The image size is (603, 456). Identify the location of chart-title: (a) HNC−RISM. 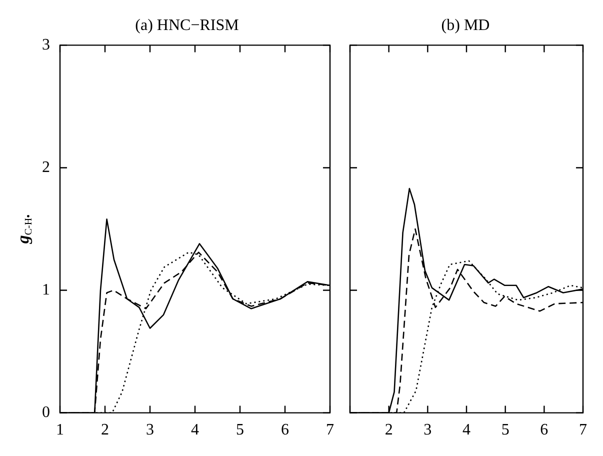
(187, 25).